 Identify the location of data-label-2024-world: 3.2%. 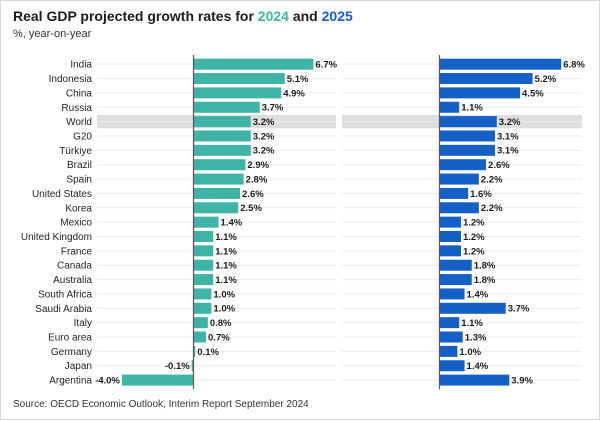
(264, 122).